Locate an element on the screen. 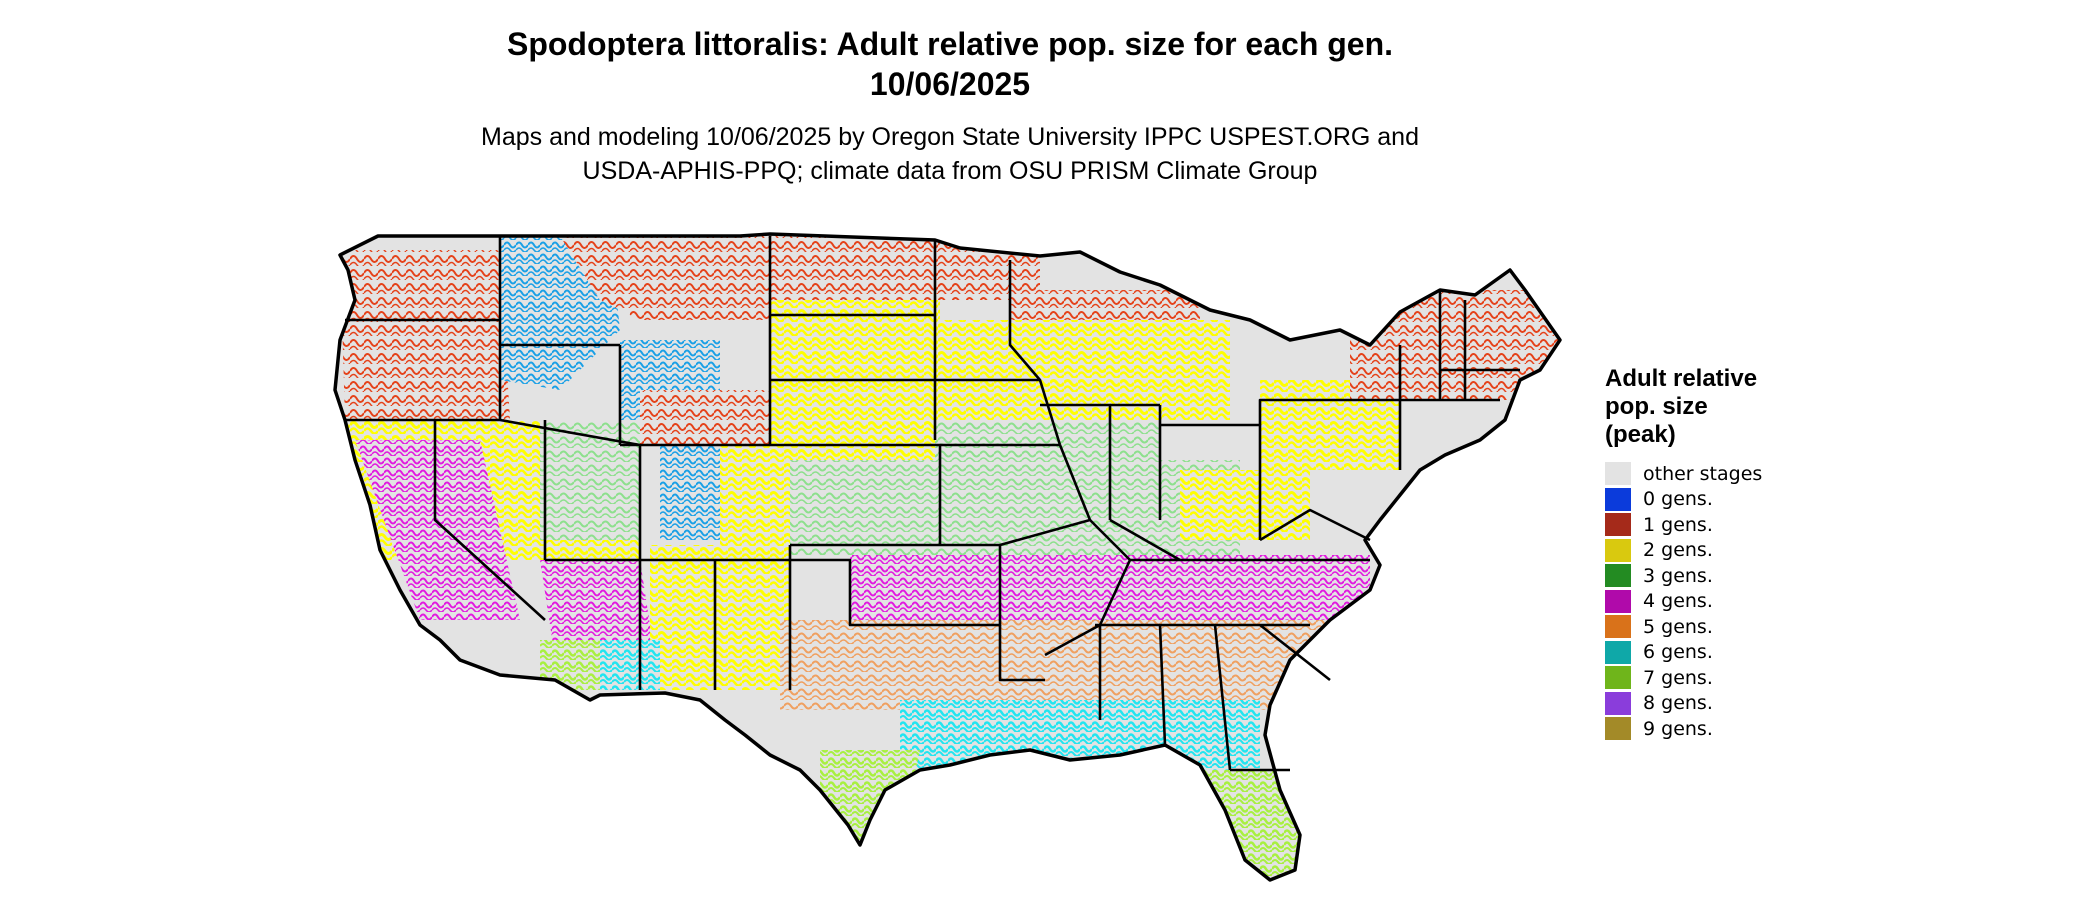  zone-colorado-yellow is located at coordinates (755, 495).